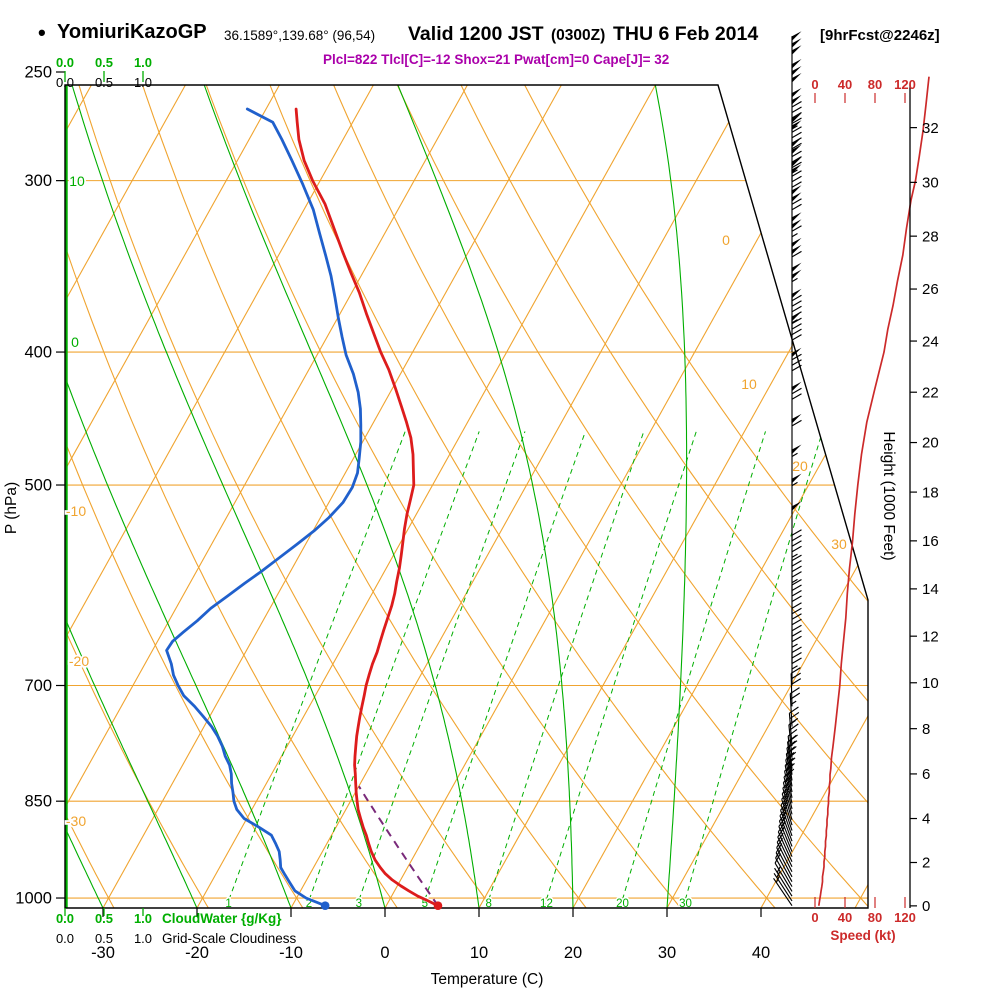 The image size is (1000, 1000). What do you see at coordinates (38, 686) in the screenshot?
I see `svg-text: 700` at bounding box center [38, 686].